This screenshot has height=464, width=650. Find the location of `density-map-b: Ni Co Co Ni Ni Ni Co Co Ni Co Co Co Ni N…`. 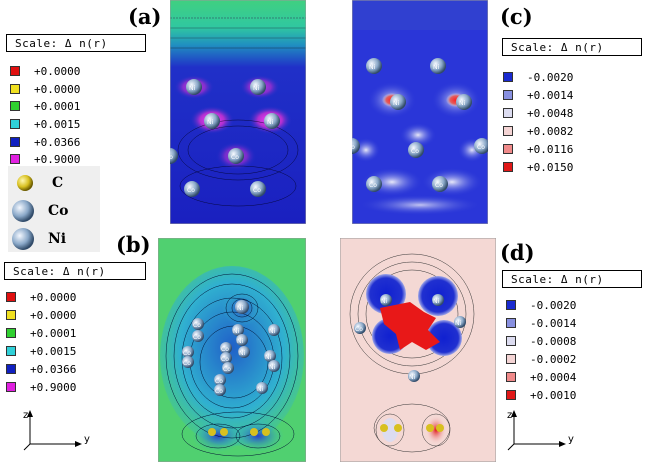

density-map-b: Ni Co Co Ni Ni Ni Co Co Ni Co Co Co Ni N… is located at coordinates (232, 350).